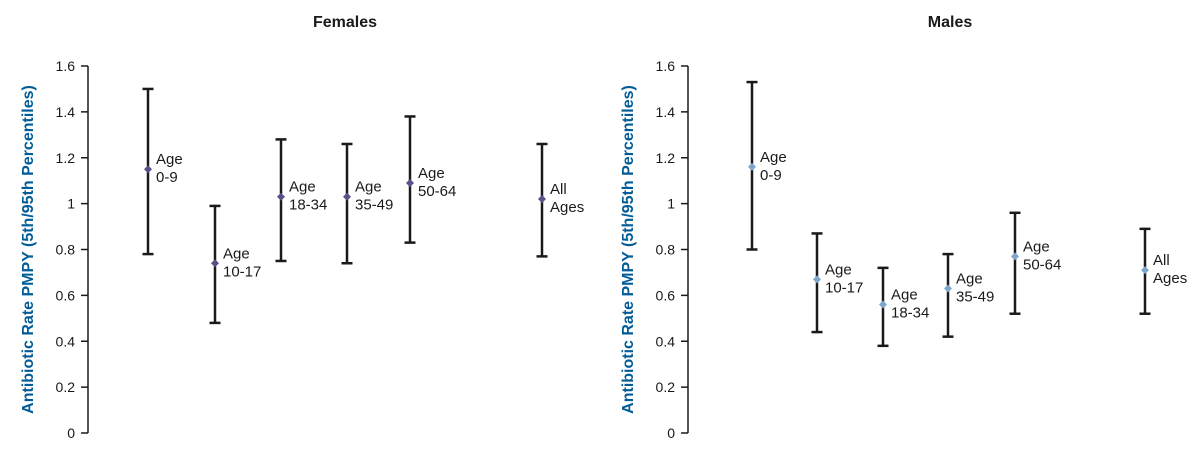 The width and height of the screenshot is (1204, 475). I want to click on chart-title: Females, so click(345, 22).